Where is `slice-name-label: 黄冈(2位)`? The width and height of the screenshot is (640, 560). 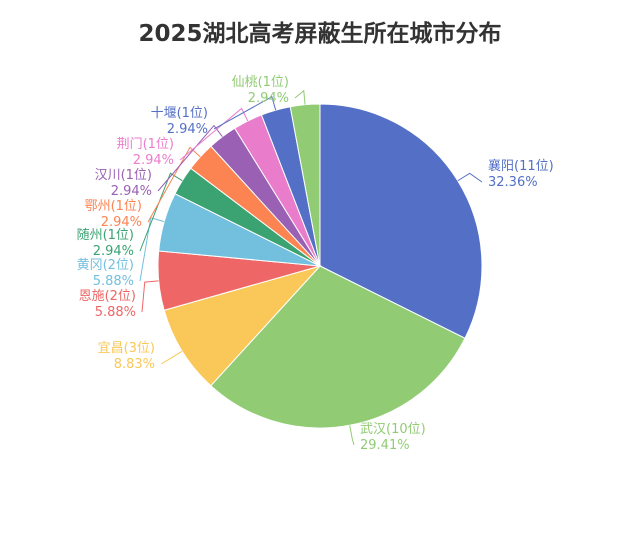
slice-name-label: 黄冈(2位) is located at coordinates (105, 265).